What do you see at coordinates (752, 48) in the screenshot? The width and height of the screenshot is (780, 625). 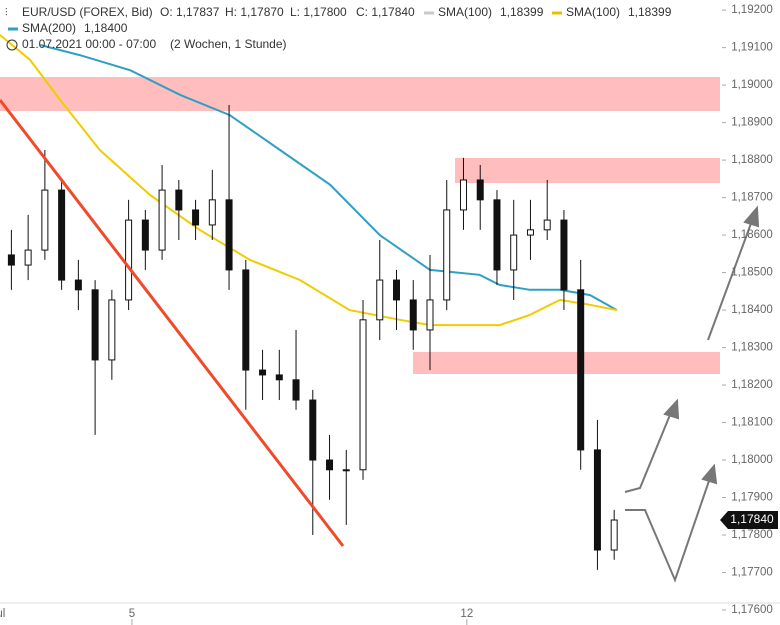 I see `y-tick-label: 1,19100` at bounding box center [752, 48].